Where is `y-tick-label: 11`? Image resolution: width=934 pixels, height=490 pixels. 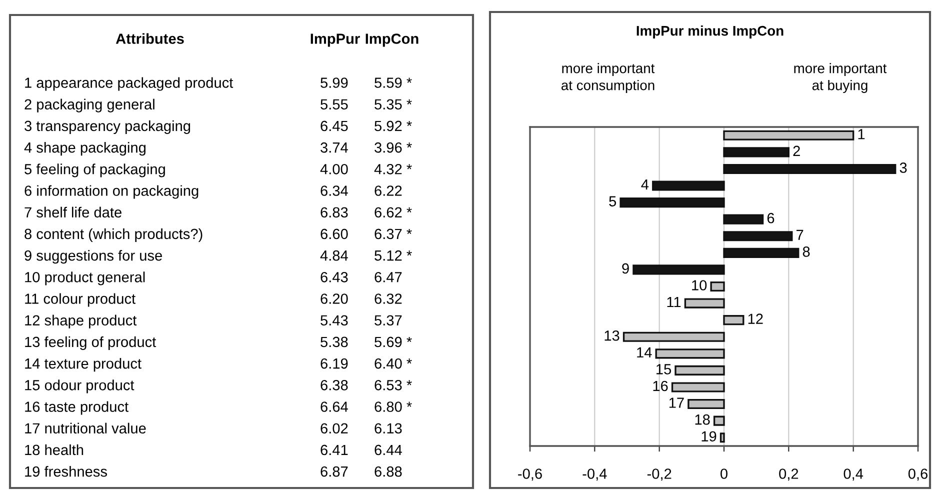 y-tick-label: 11 is located at coordinates (674, 302).